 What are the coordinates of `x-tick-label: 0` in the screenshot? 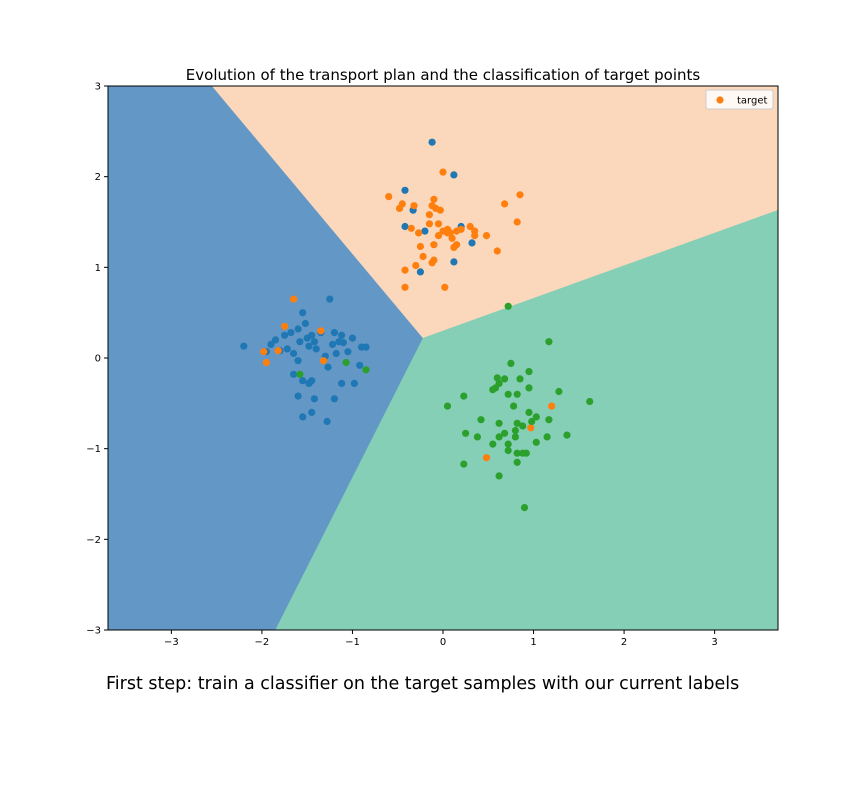 It's located at (443, 642).